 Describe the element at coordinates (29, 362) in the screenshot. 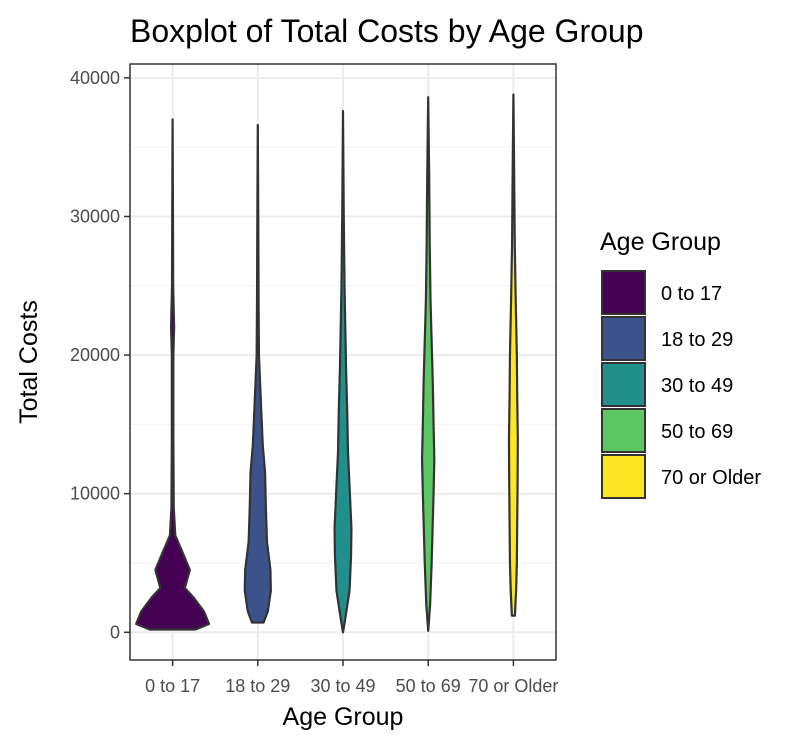

I see `y-axis-title: Total Costs` at that location.